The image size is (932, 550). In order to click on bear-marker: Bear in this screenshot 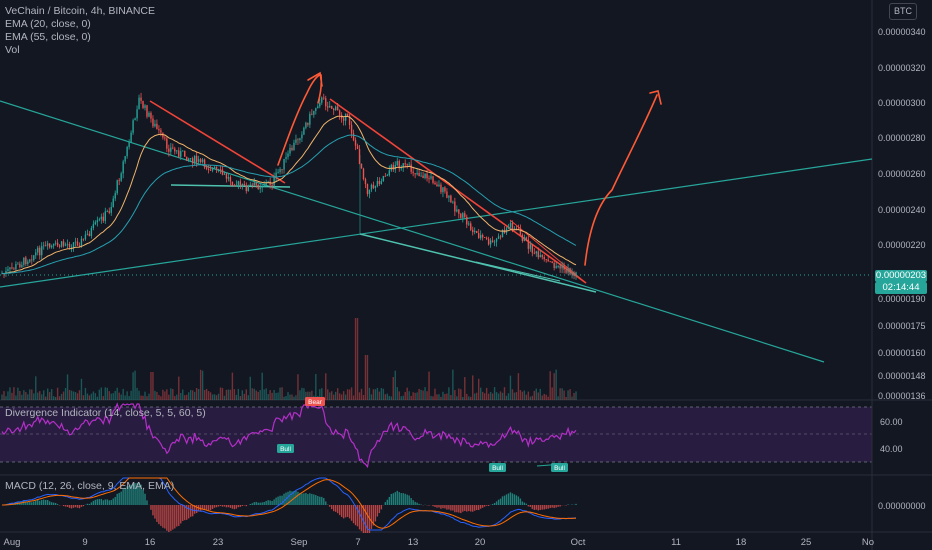, I will do `click(315, 401)`.